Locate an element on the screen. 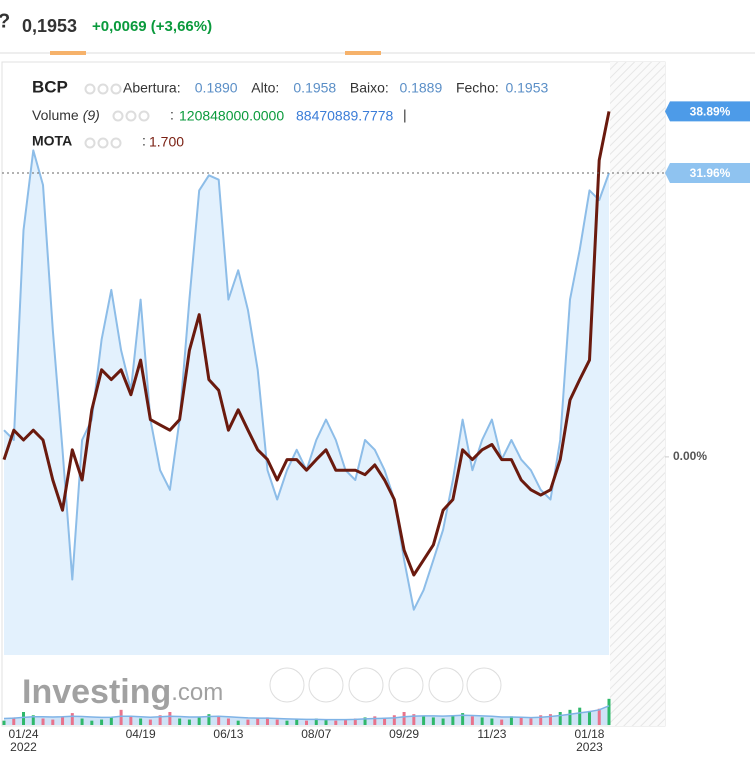  volume-ma-line is located at coordinates (306, 713).